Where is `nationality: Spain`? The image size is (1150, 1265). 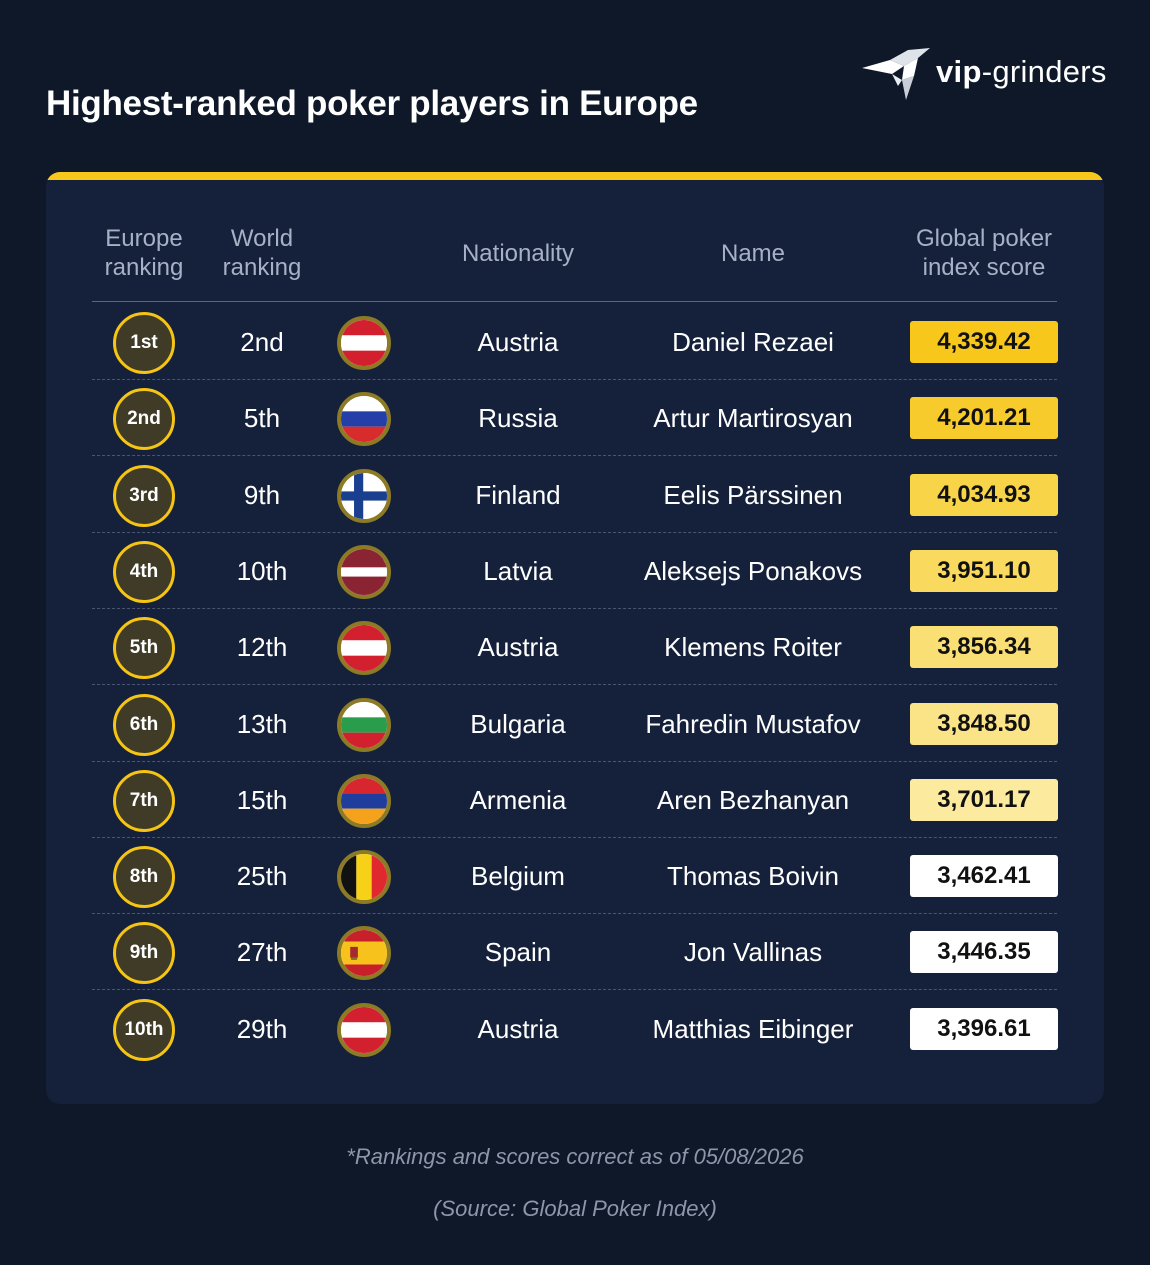
nationality: Spain is located at coordinates (518, 952).